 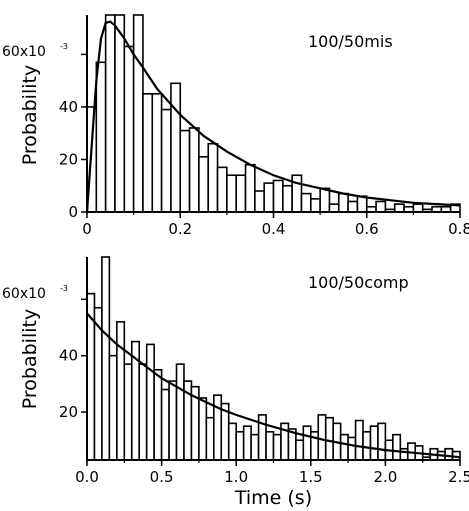 I want to click on panel-annotation: 100/50mis, so click(x=350, y=41).